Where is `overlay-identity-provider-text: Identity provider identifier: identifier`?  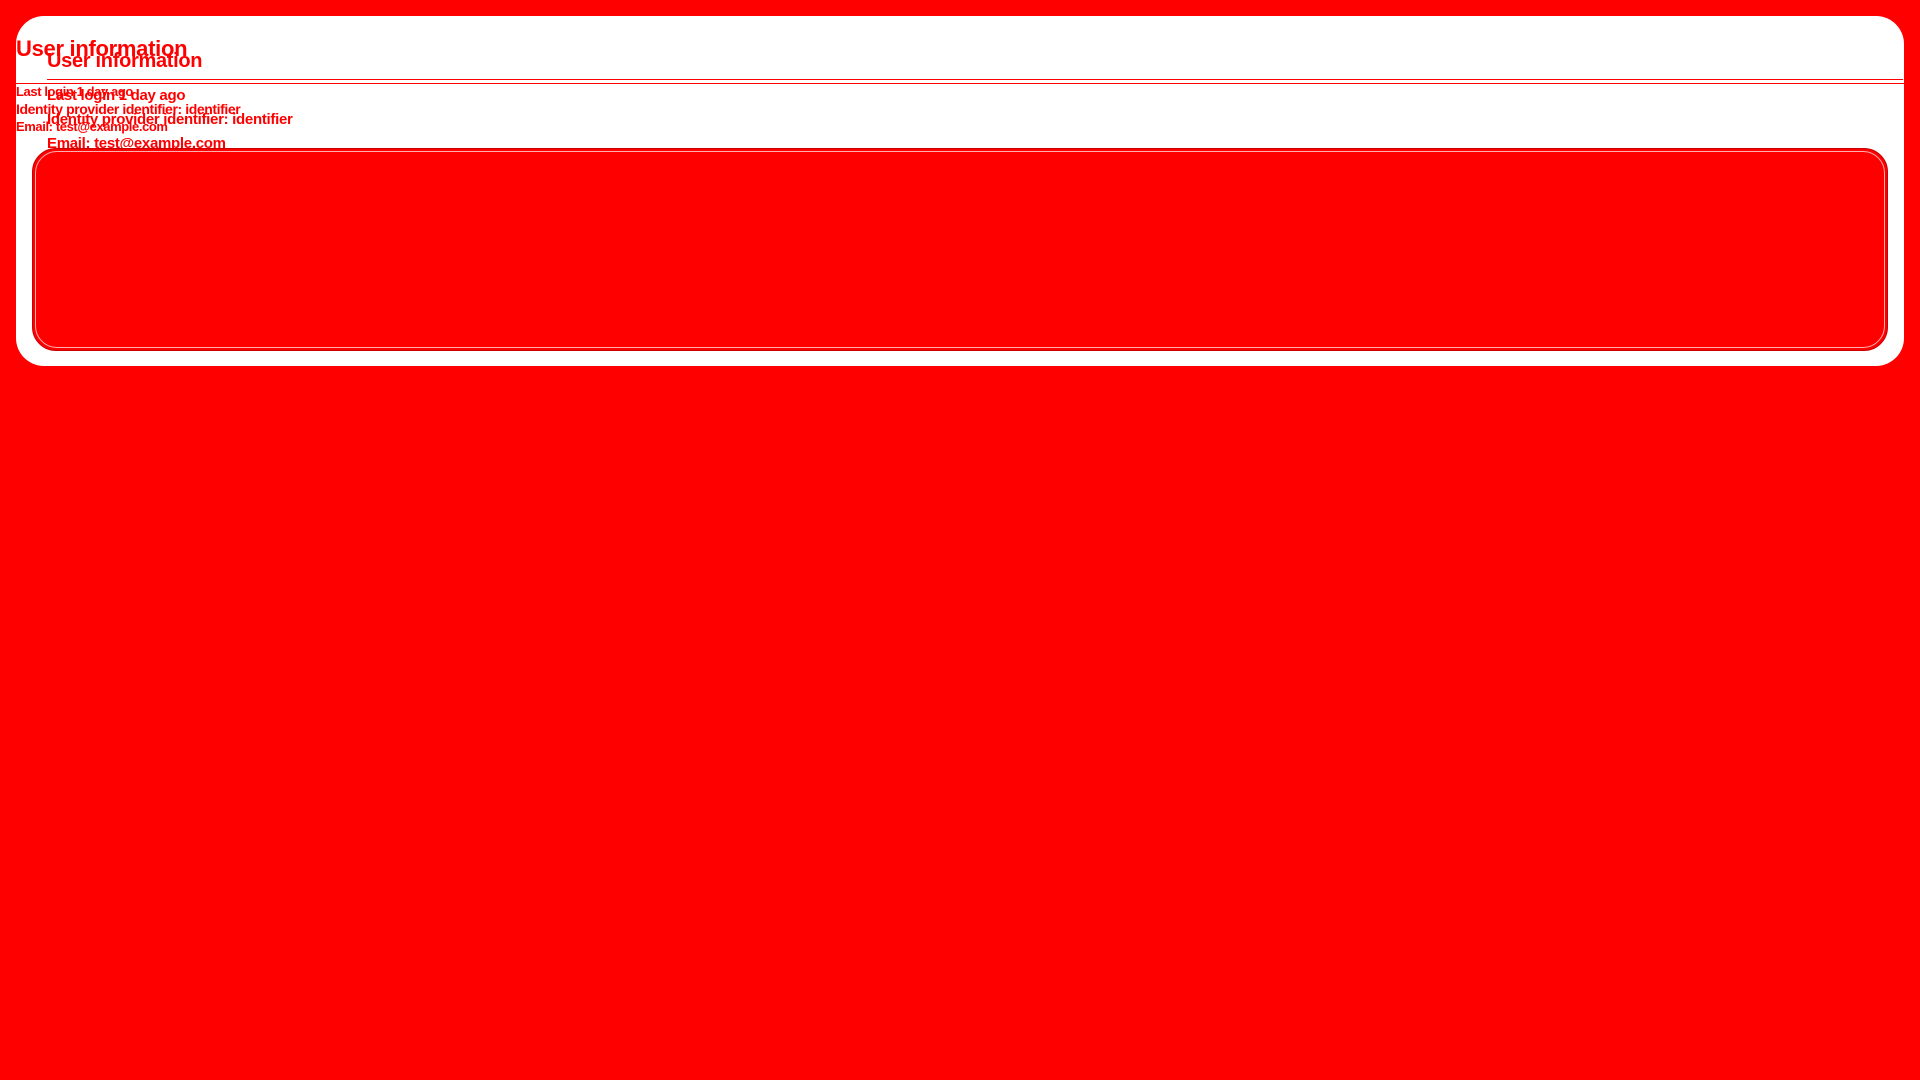 overlay-identity-provider-text: Identity provider identifier: identifier is located at coordinates (128, 109).